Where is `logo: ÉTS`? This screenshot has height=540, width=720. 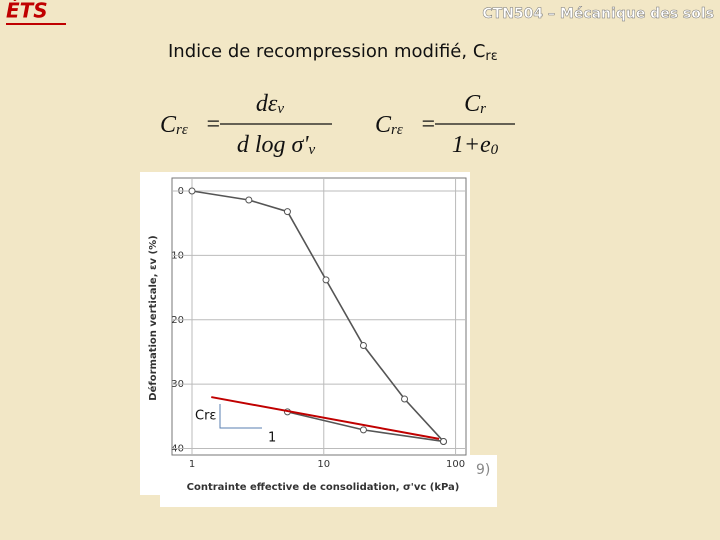
logo: ÉTS is located at coordinates (27, 11).